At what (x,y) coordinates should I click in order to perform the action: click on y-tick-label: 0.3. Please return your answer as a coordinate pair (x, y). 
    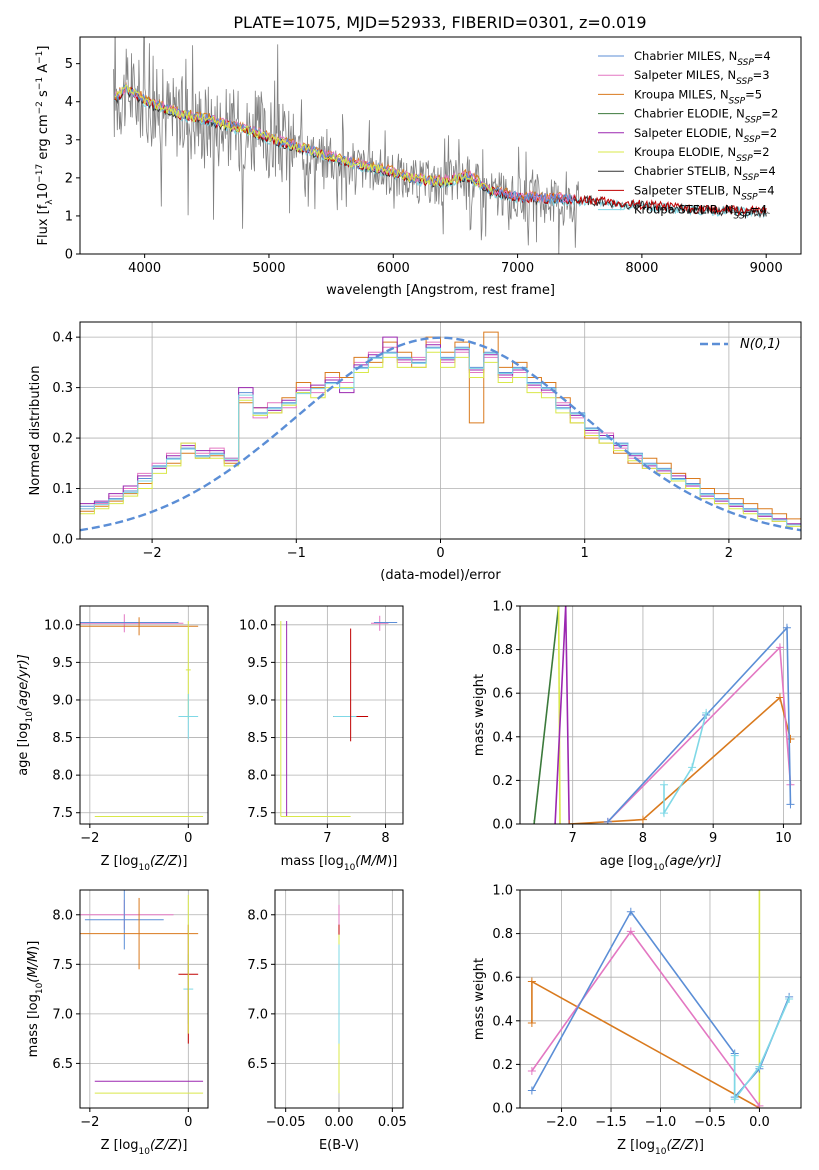
    Looking at the image, I should click on (62, 388).